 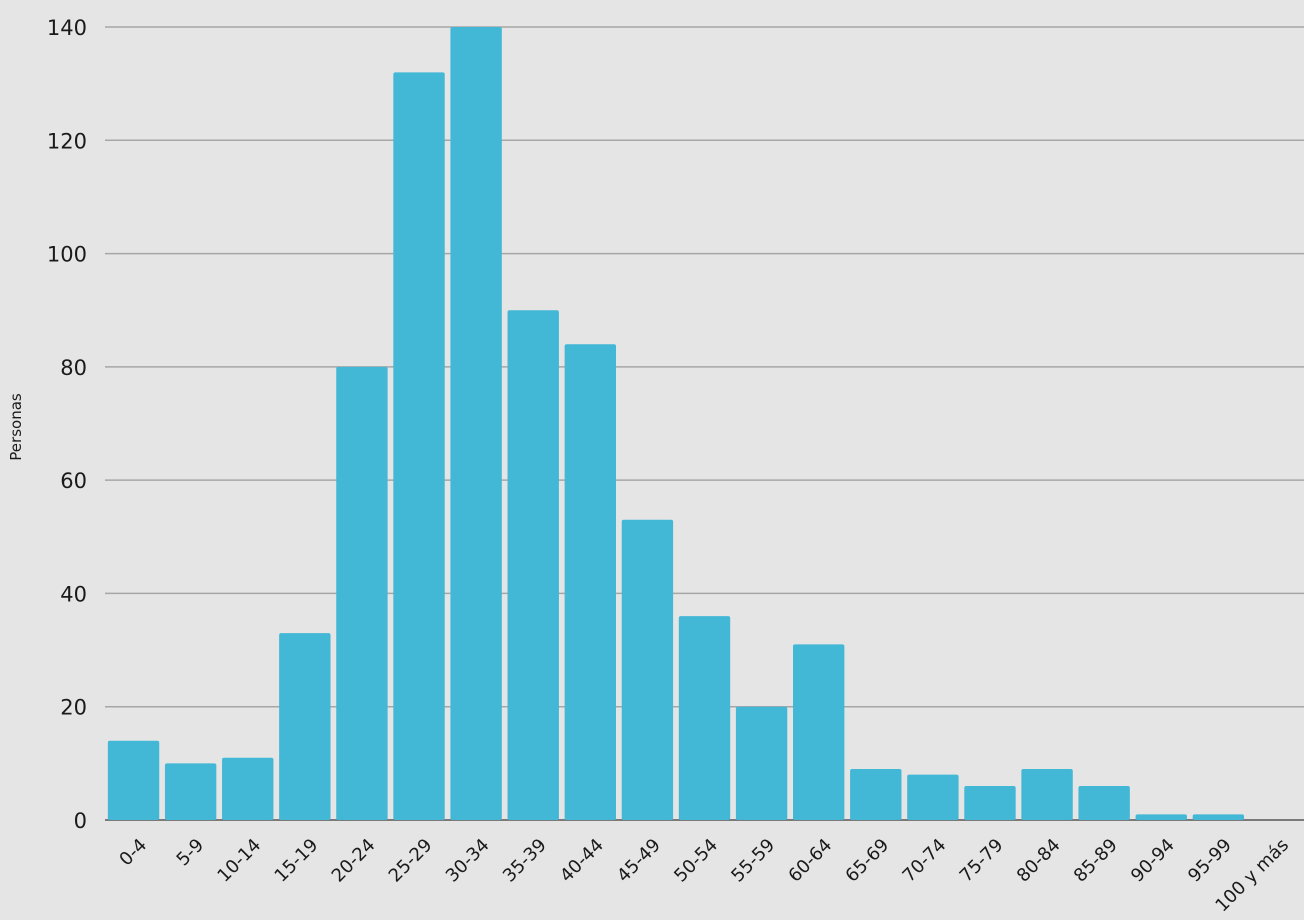 What do you see at coordinates (67, 255) in the screenshot?
I see `y-tick-label: 100` at bounding box center [67, 255].